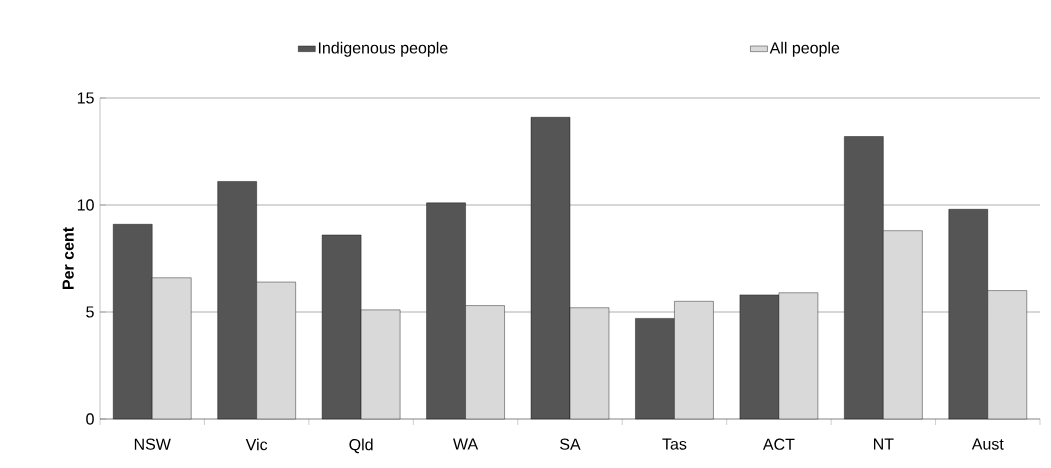 This screenshot has height=468, width=1051. What do you see at coordinates (804, 49) in the screenshot?
I see `legend-label: All people` at bounding box center [804, 49].